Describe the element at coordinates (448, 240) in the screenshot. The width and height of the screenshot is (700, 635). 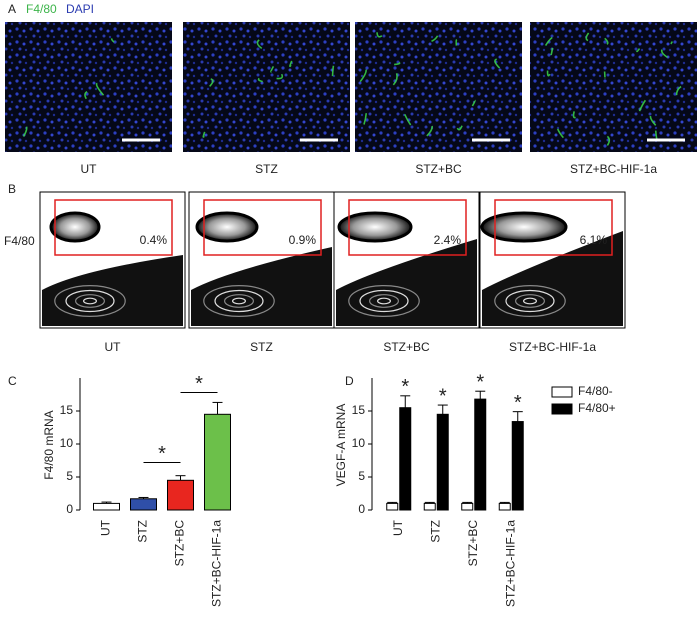
I see `gate-percentage: 2.4%` at that location.